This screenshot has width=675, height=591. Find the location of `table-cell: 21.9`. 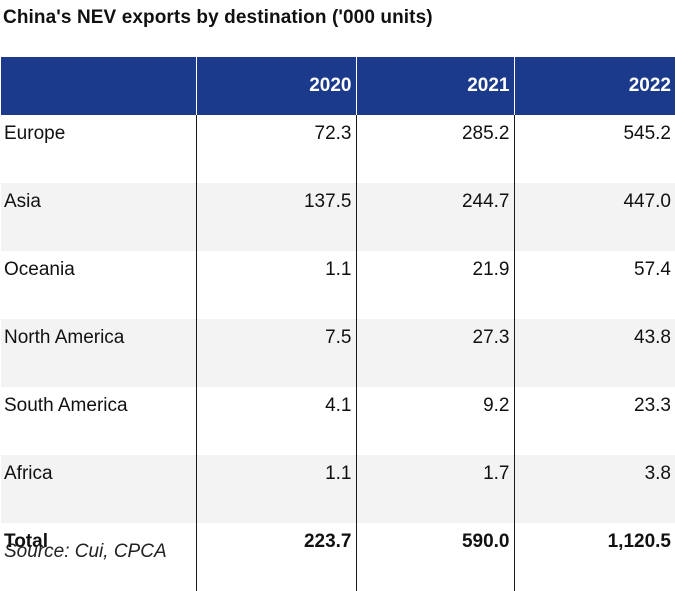

table-cell: 21.9 is located at coordinates (434, 285).